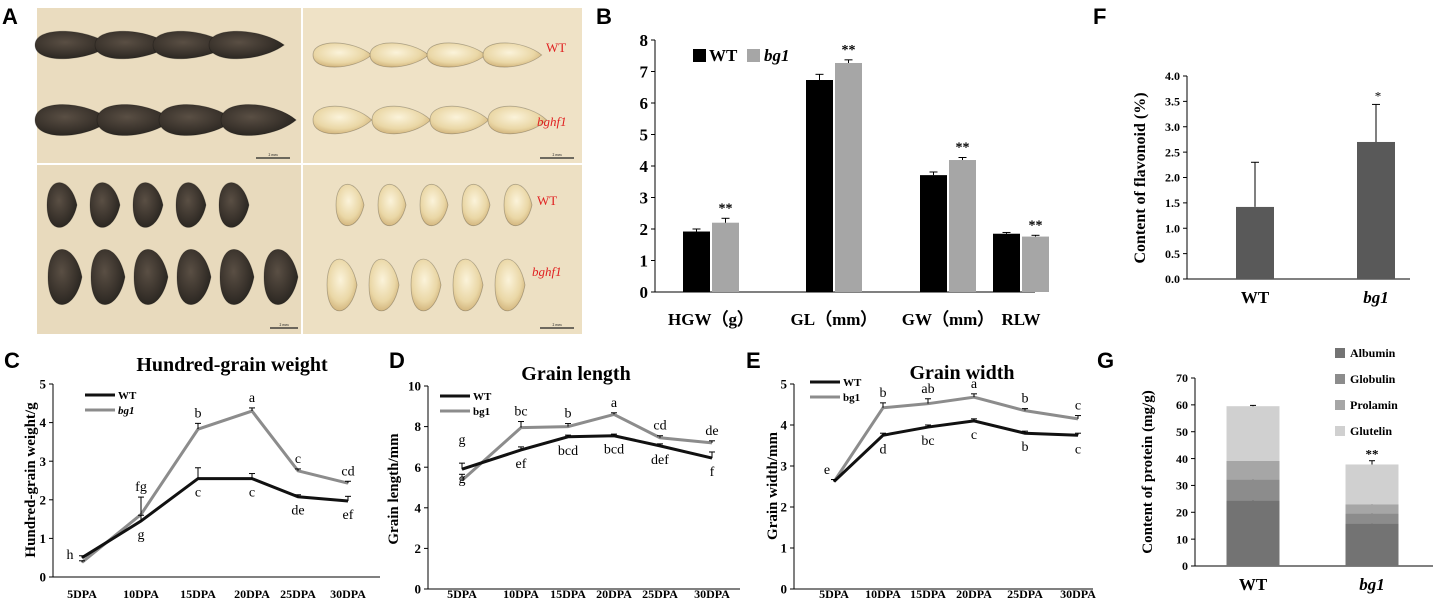  What do you see at coordinates (82, 594) in the screenshot?
I see `chart-c-xtick-label: 5DPA` at bounding box center [82, 594].